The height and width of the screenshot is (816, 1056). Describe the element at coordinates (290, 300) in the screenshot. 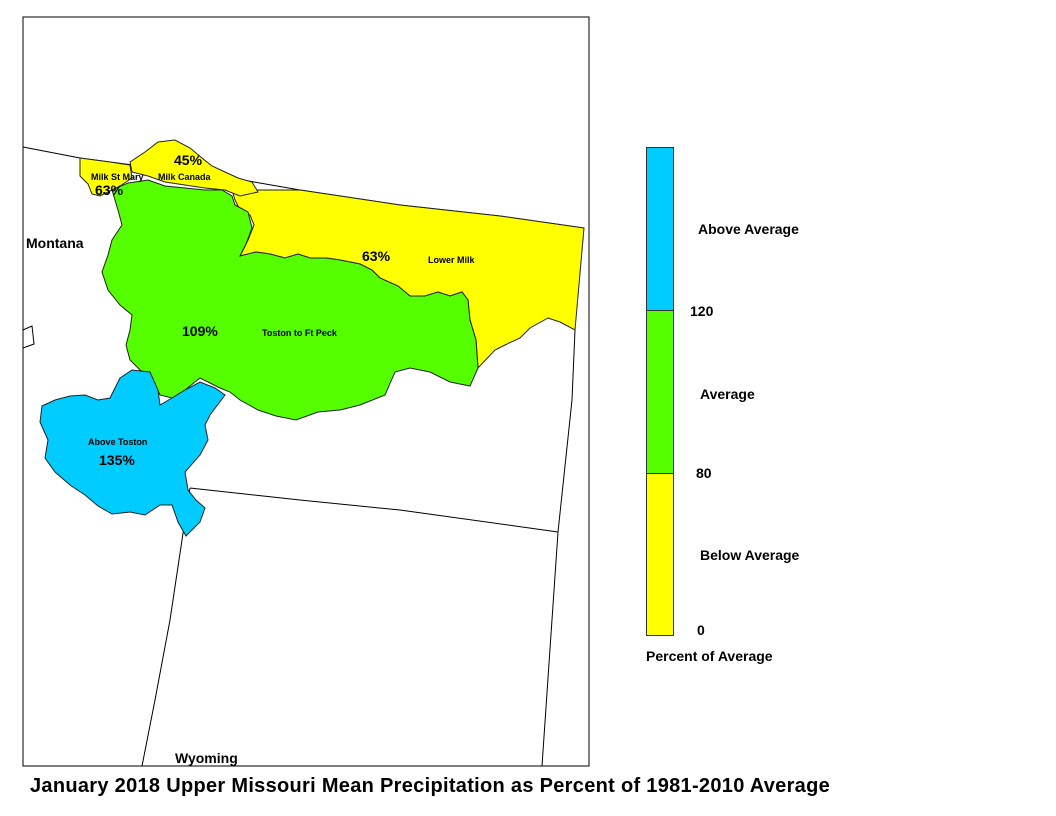

I see `basin-toston-ft-peck` at that location.